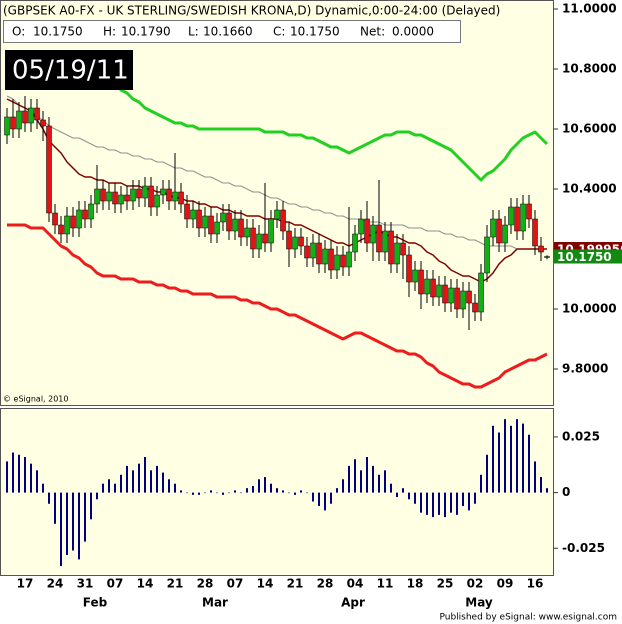  Describe the element at coordinates (585, 369) in the screenshot. I see `y-tick-label: 9.8000` at that location.